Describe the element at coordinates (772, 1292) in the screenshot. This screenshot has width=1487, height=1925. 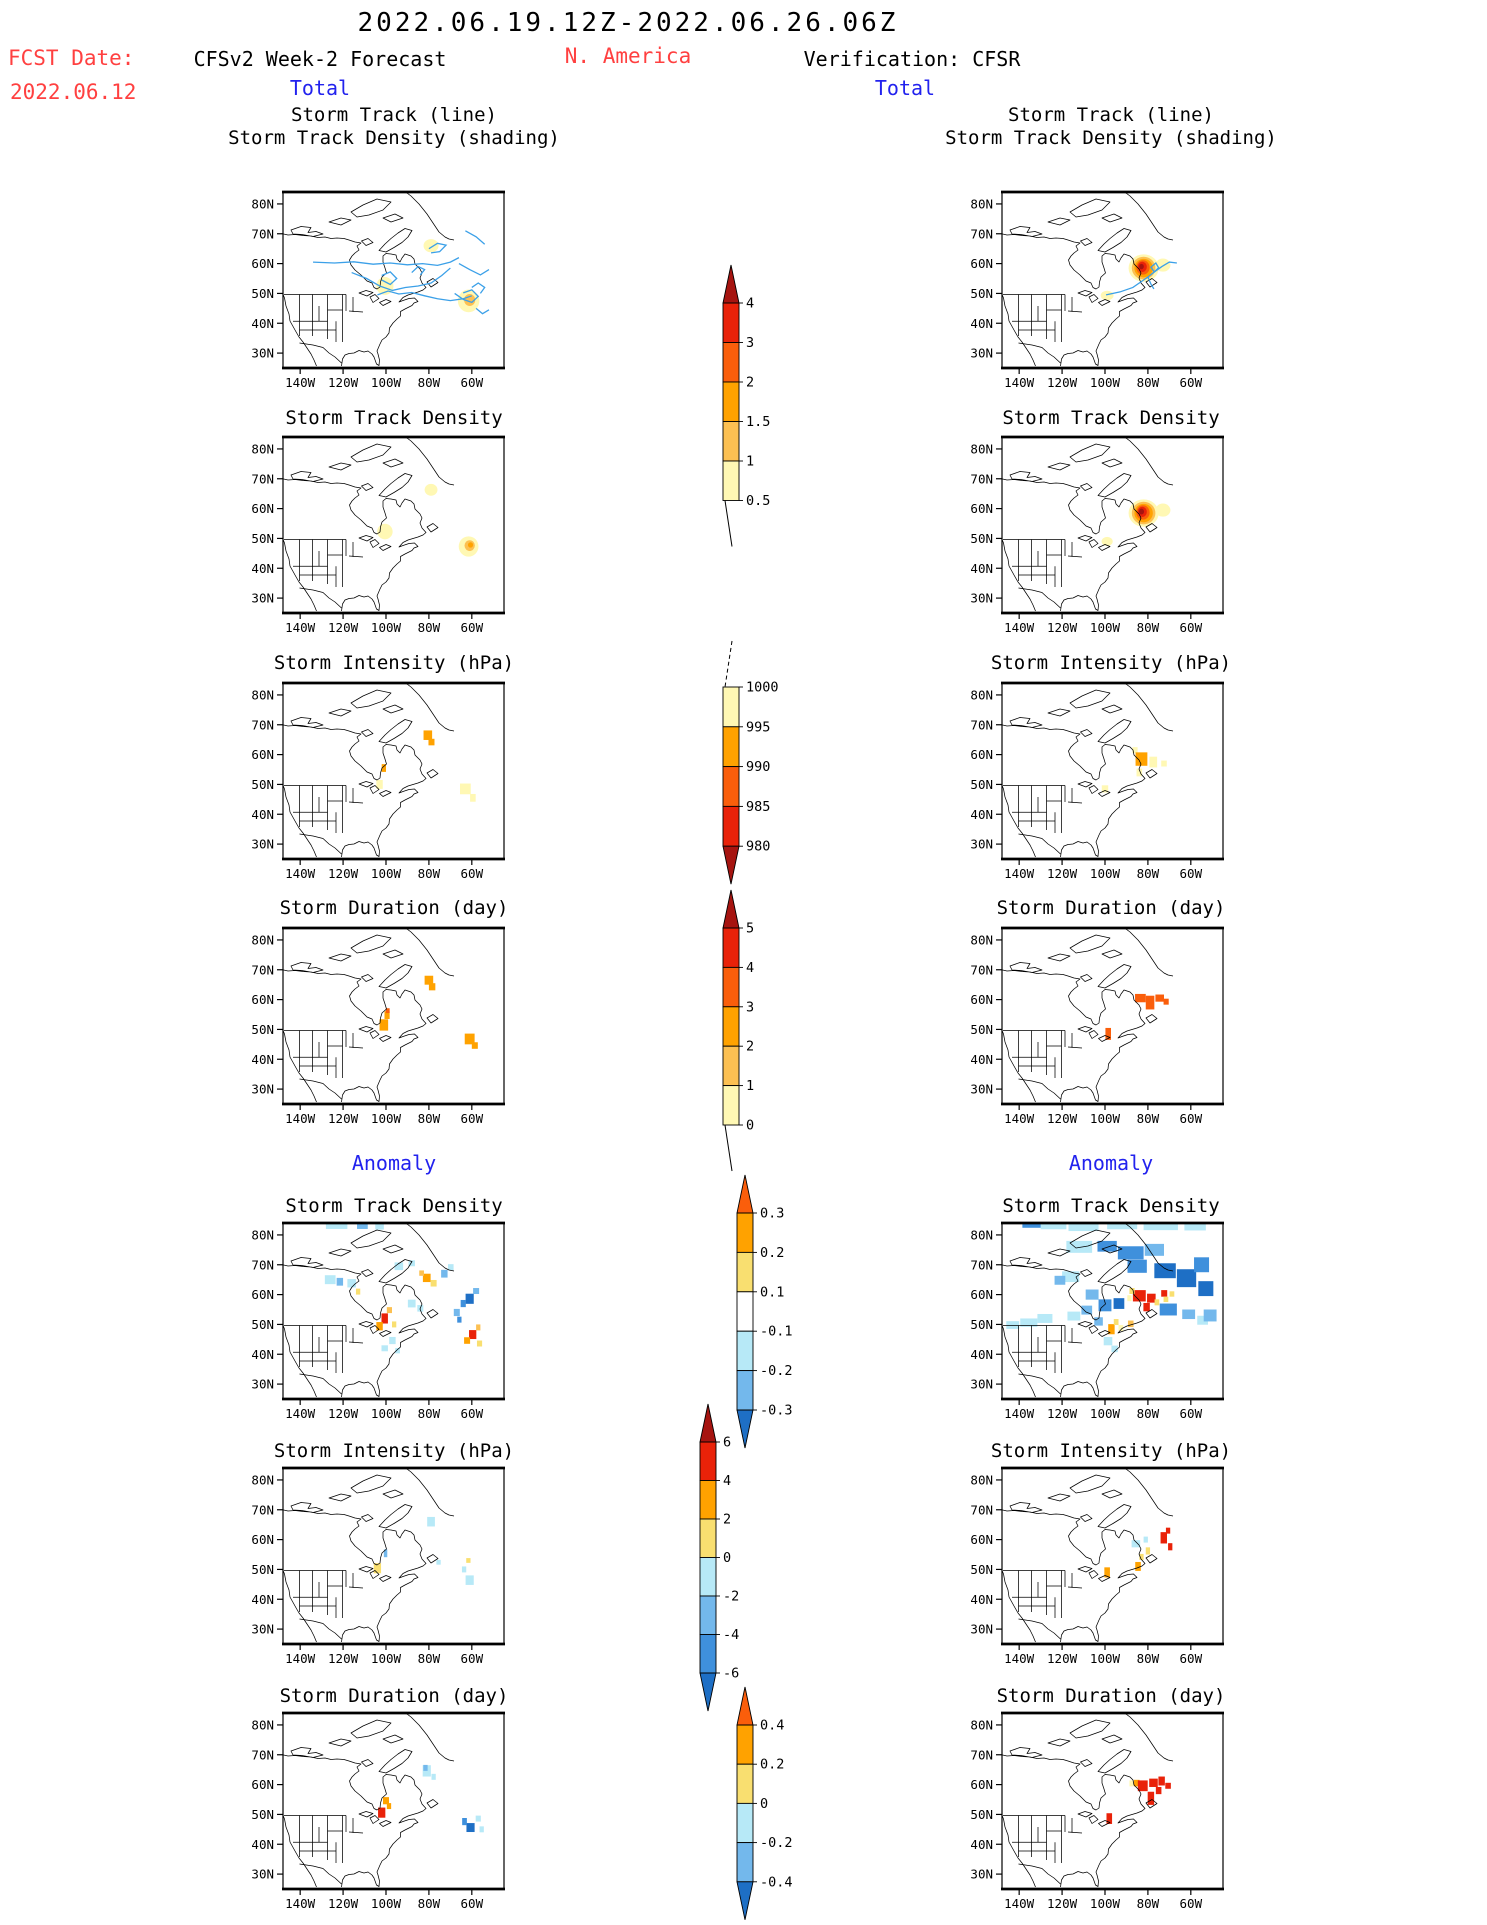
I see `colorbar-tick-label: 0.1` at that location.